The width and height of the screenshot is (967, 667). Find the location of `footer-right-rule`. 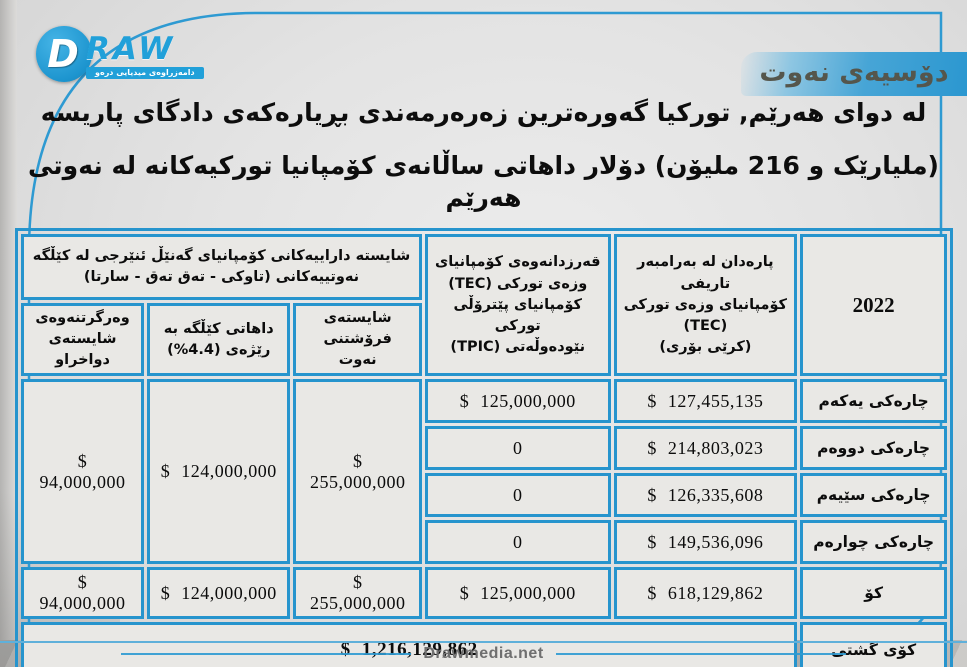

footer-right-rule is located at coordinates (700, 653).